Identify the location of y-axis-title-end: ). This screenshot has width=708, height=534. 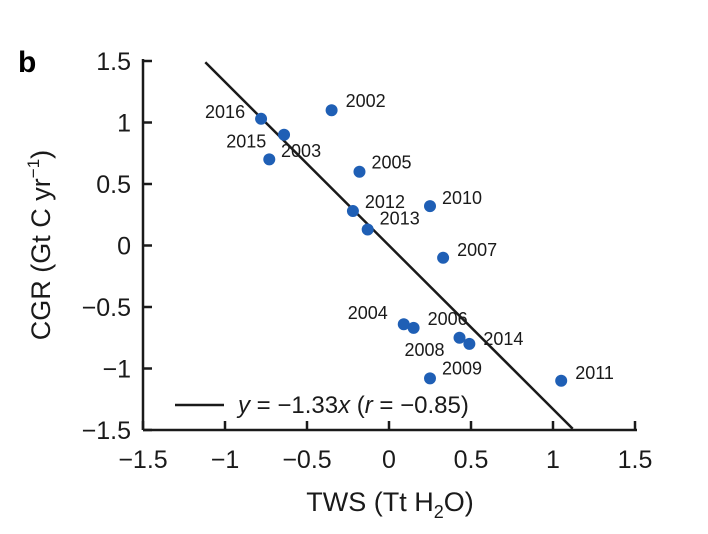
(41, 154).